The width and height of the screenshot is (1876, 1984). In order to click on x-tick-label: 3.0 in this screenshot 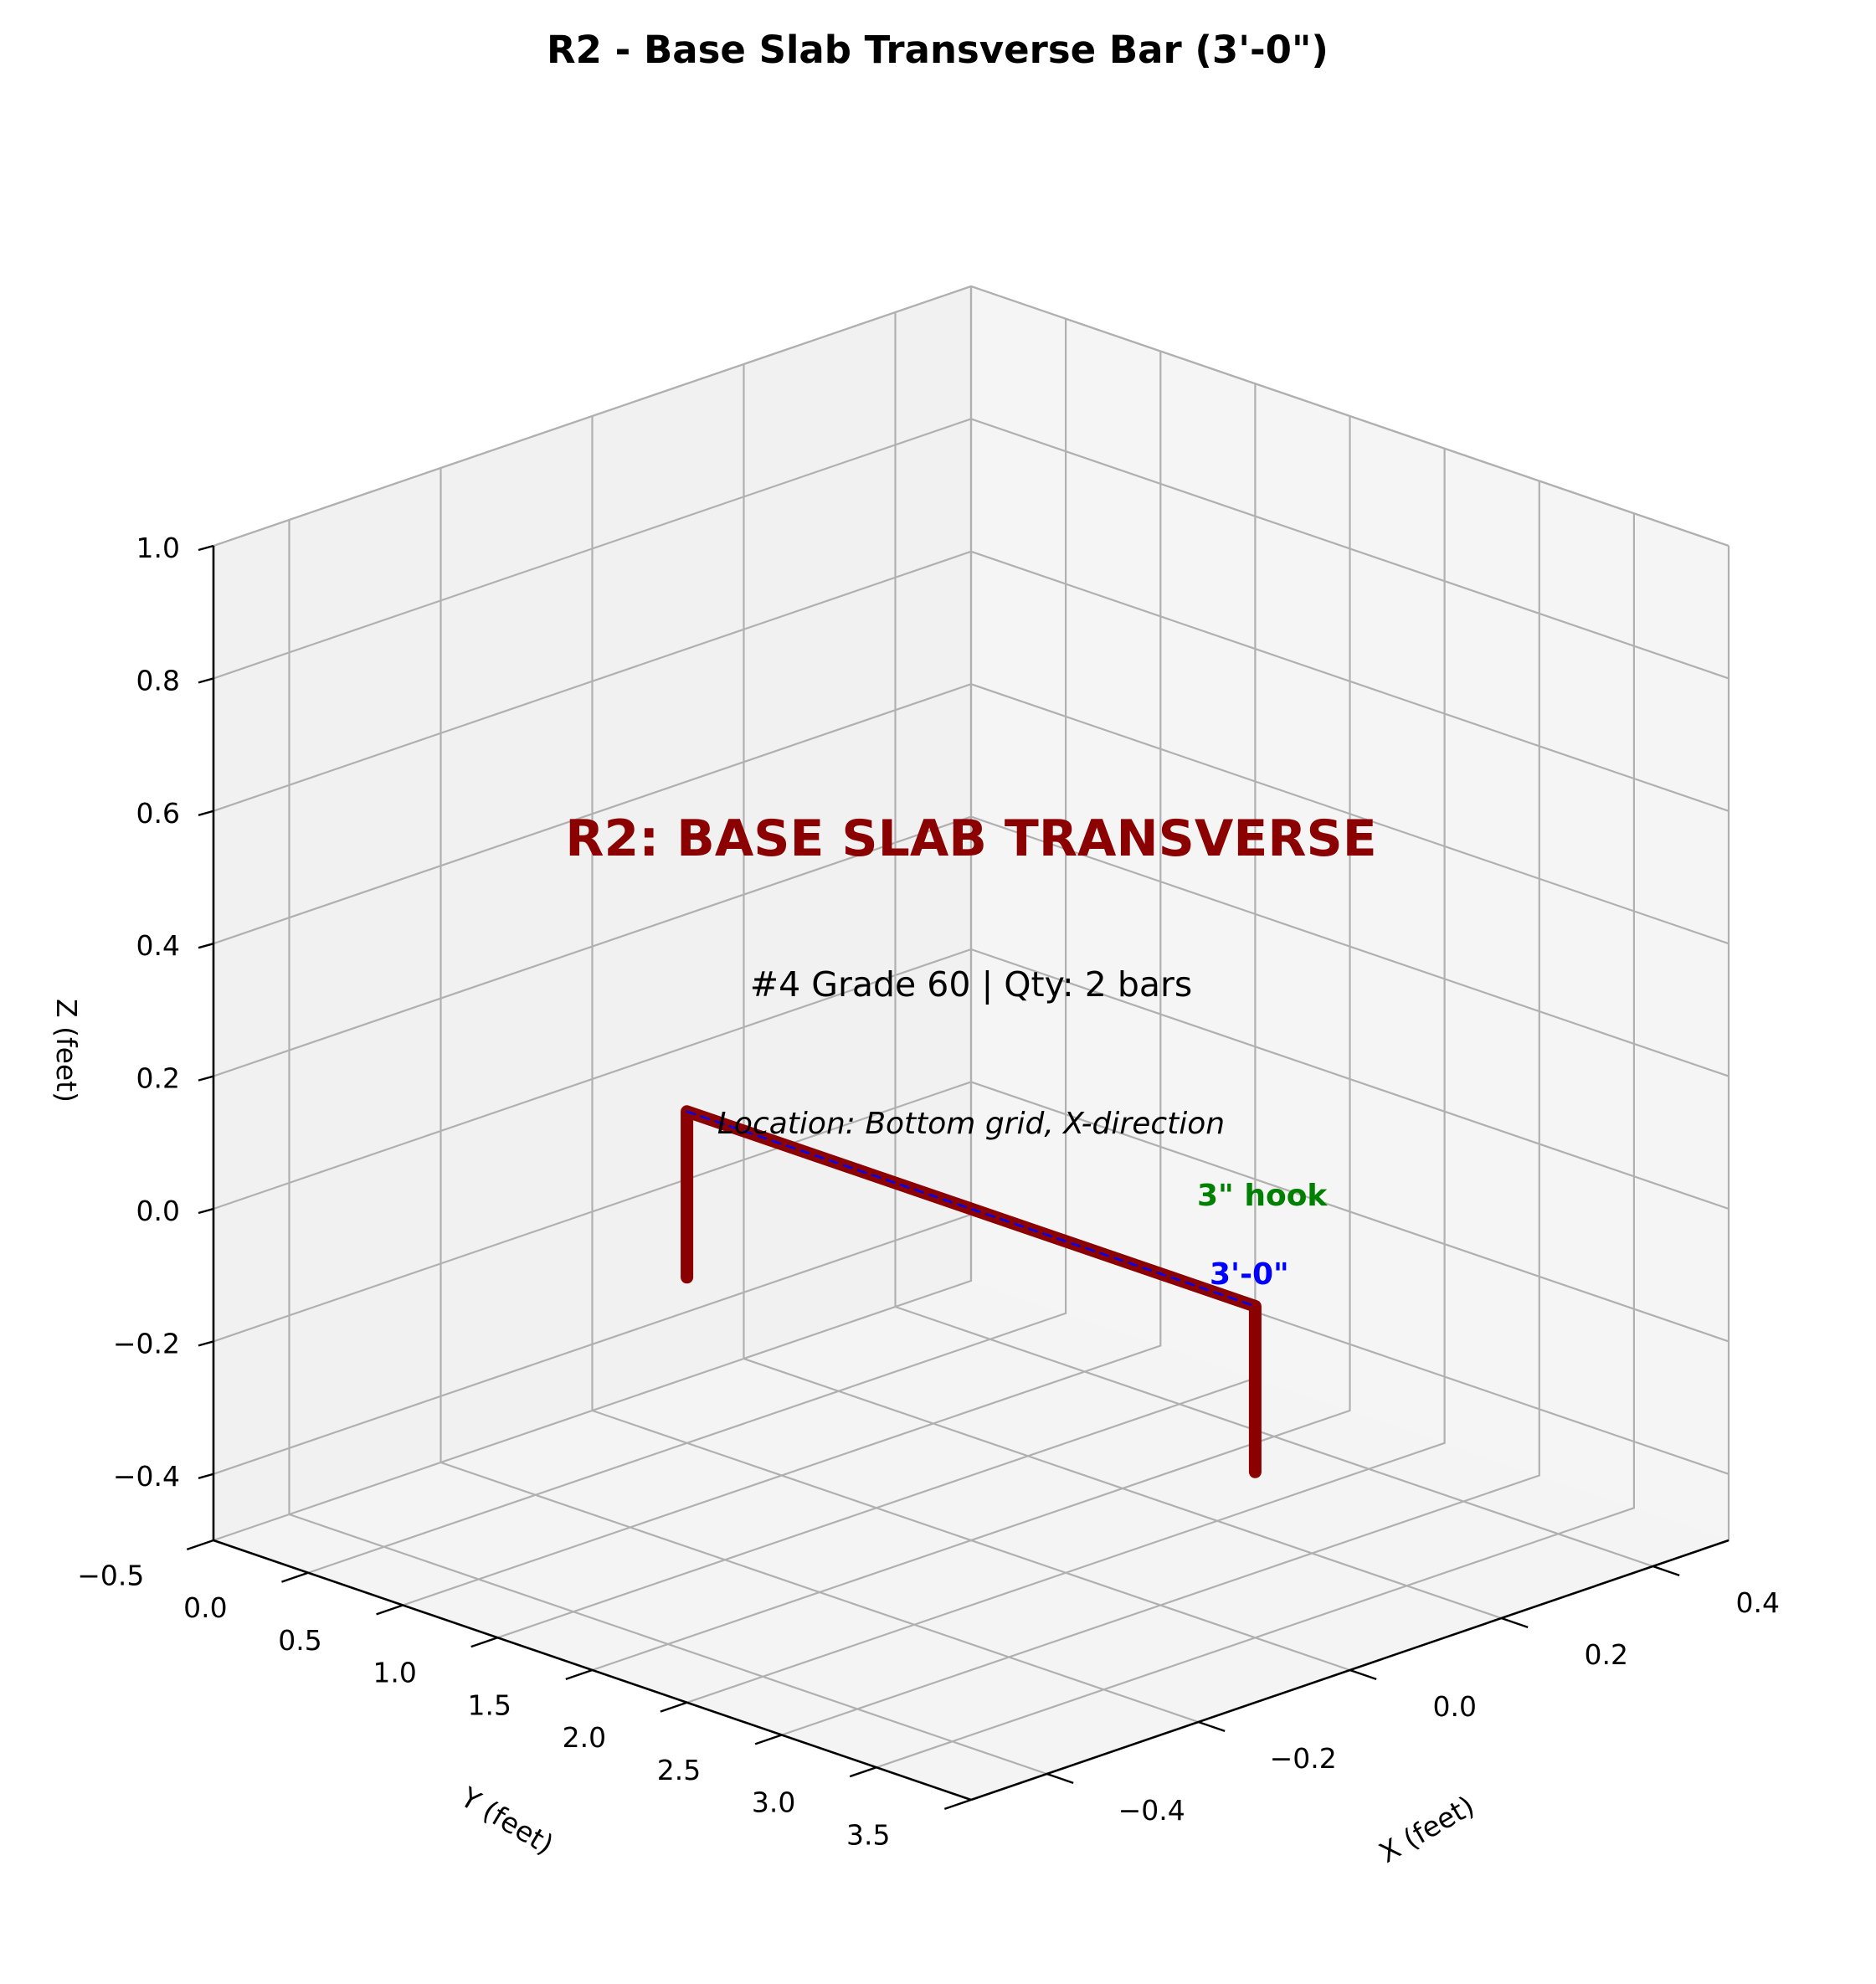, I will do `click(773, 1802)`.